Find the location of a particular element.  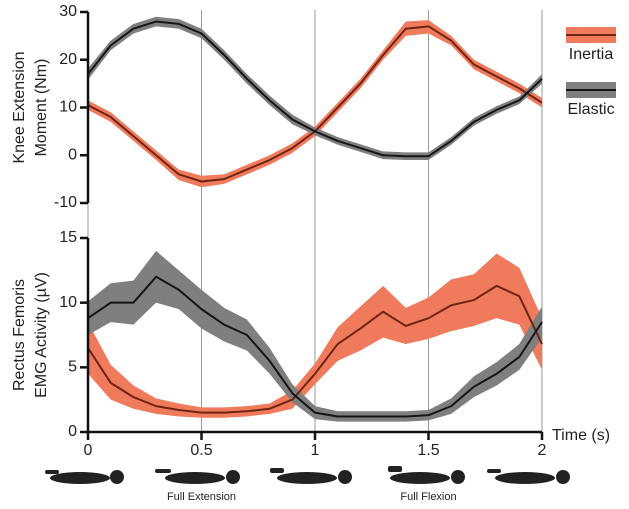

x-tick-label: 0.5 is located at coordinates (201, 450).